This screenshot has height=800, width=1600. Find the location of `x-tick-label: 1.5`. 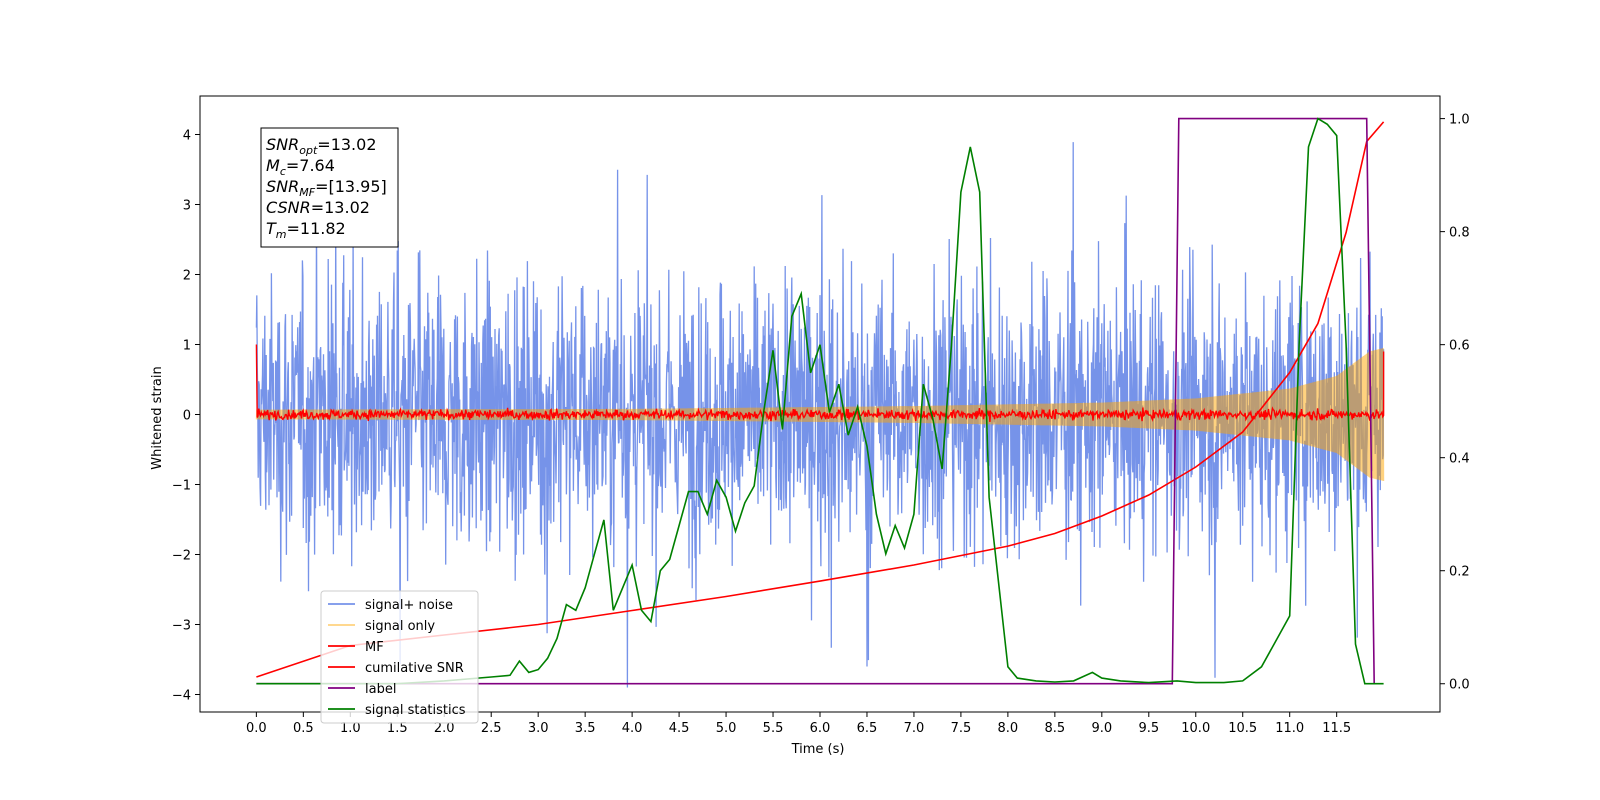

x-tick-label: 1.5 is located at coordinates (397, 728).